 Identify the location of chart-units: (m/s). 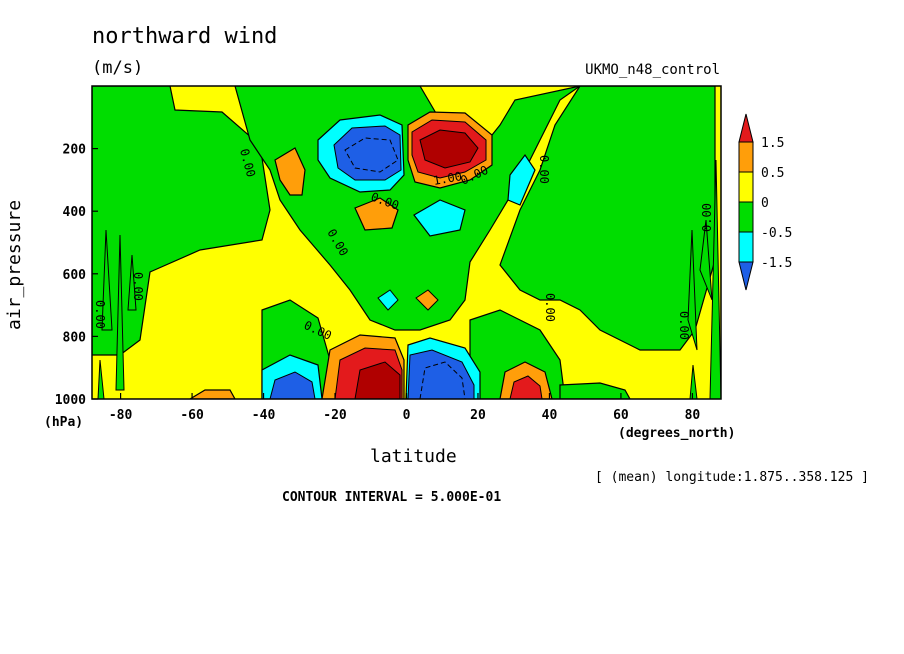
(118, 68).